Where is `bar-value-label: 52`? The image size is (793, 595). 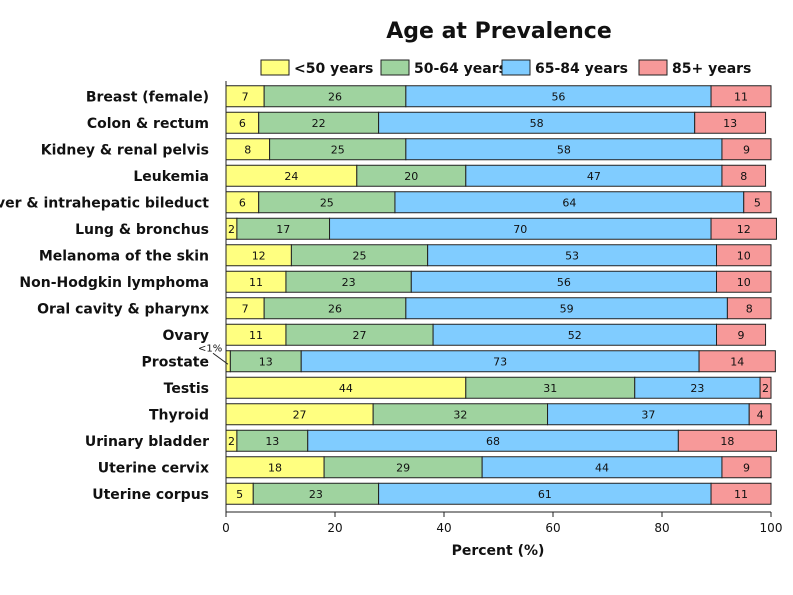 bar-value-label: 52 is located at coordinates (575, 335).